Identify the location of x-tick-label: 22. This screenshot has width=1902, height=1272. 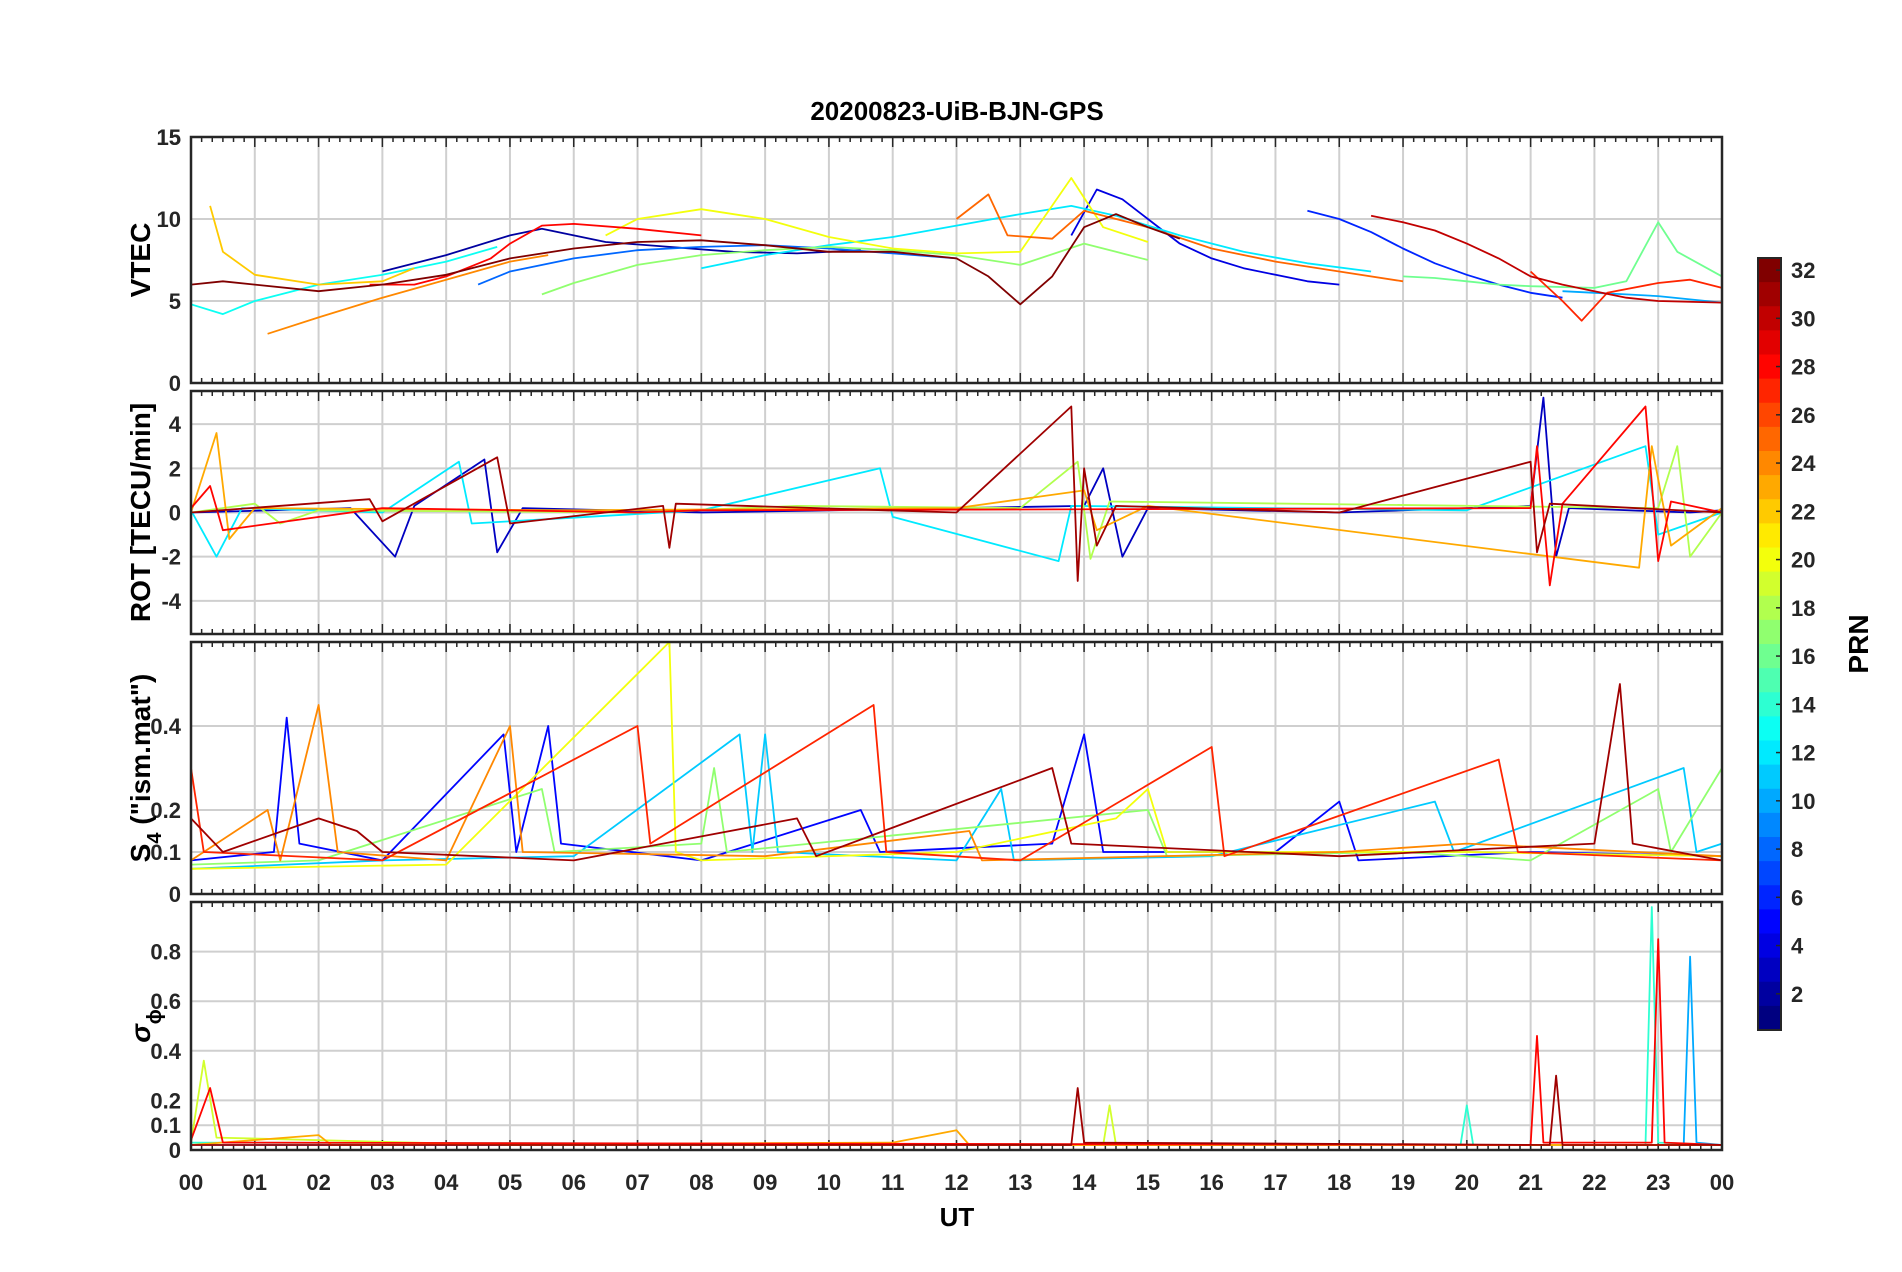
(1594, 1182).